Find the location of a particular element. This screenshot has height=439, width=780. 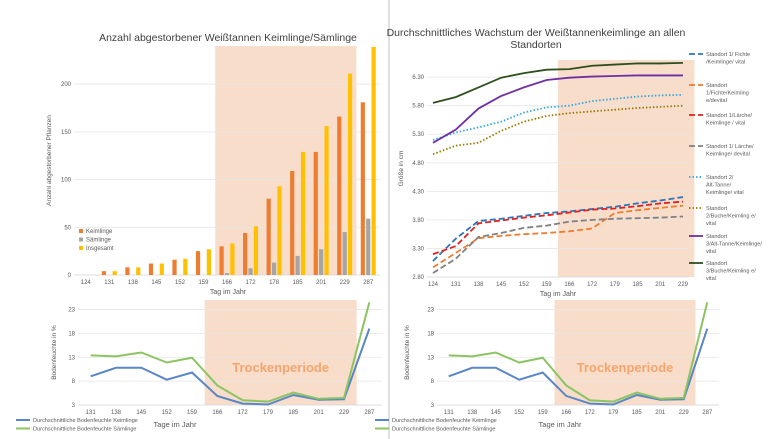

y-tick-label: 8 is located at coordinates (433, 382).